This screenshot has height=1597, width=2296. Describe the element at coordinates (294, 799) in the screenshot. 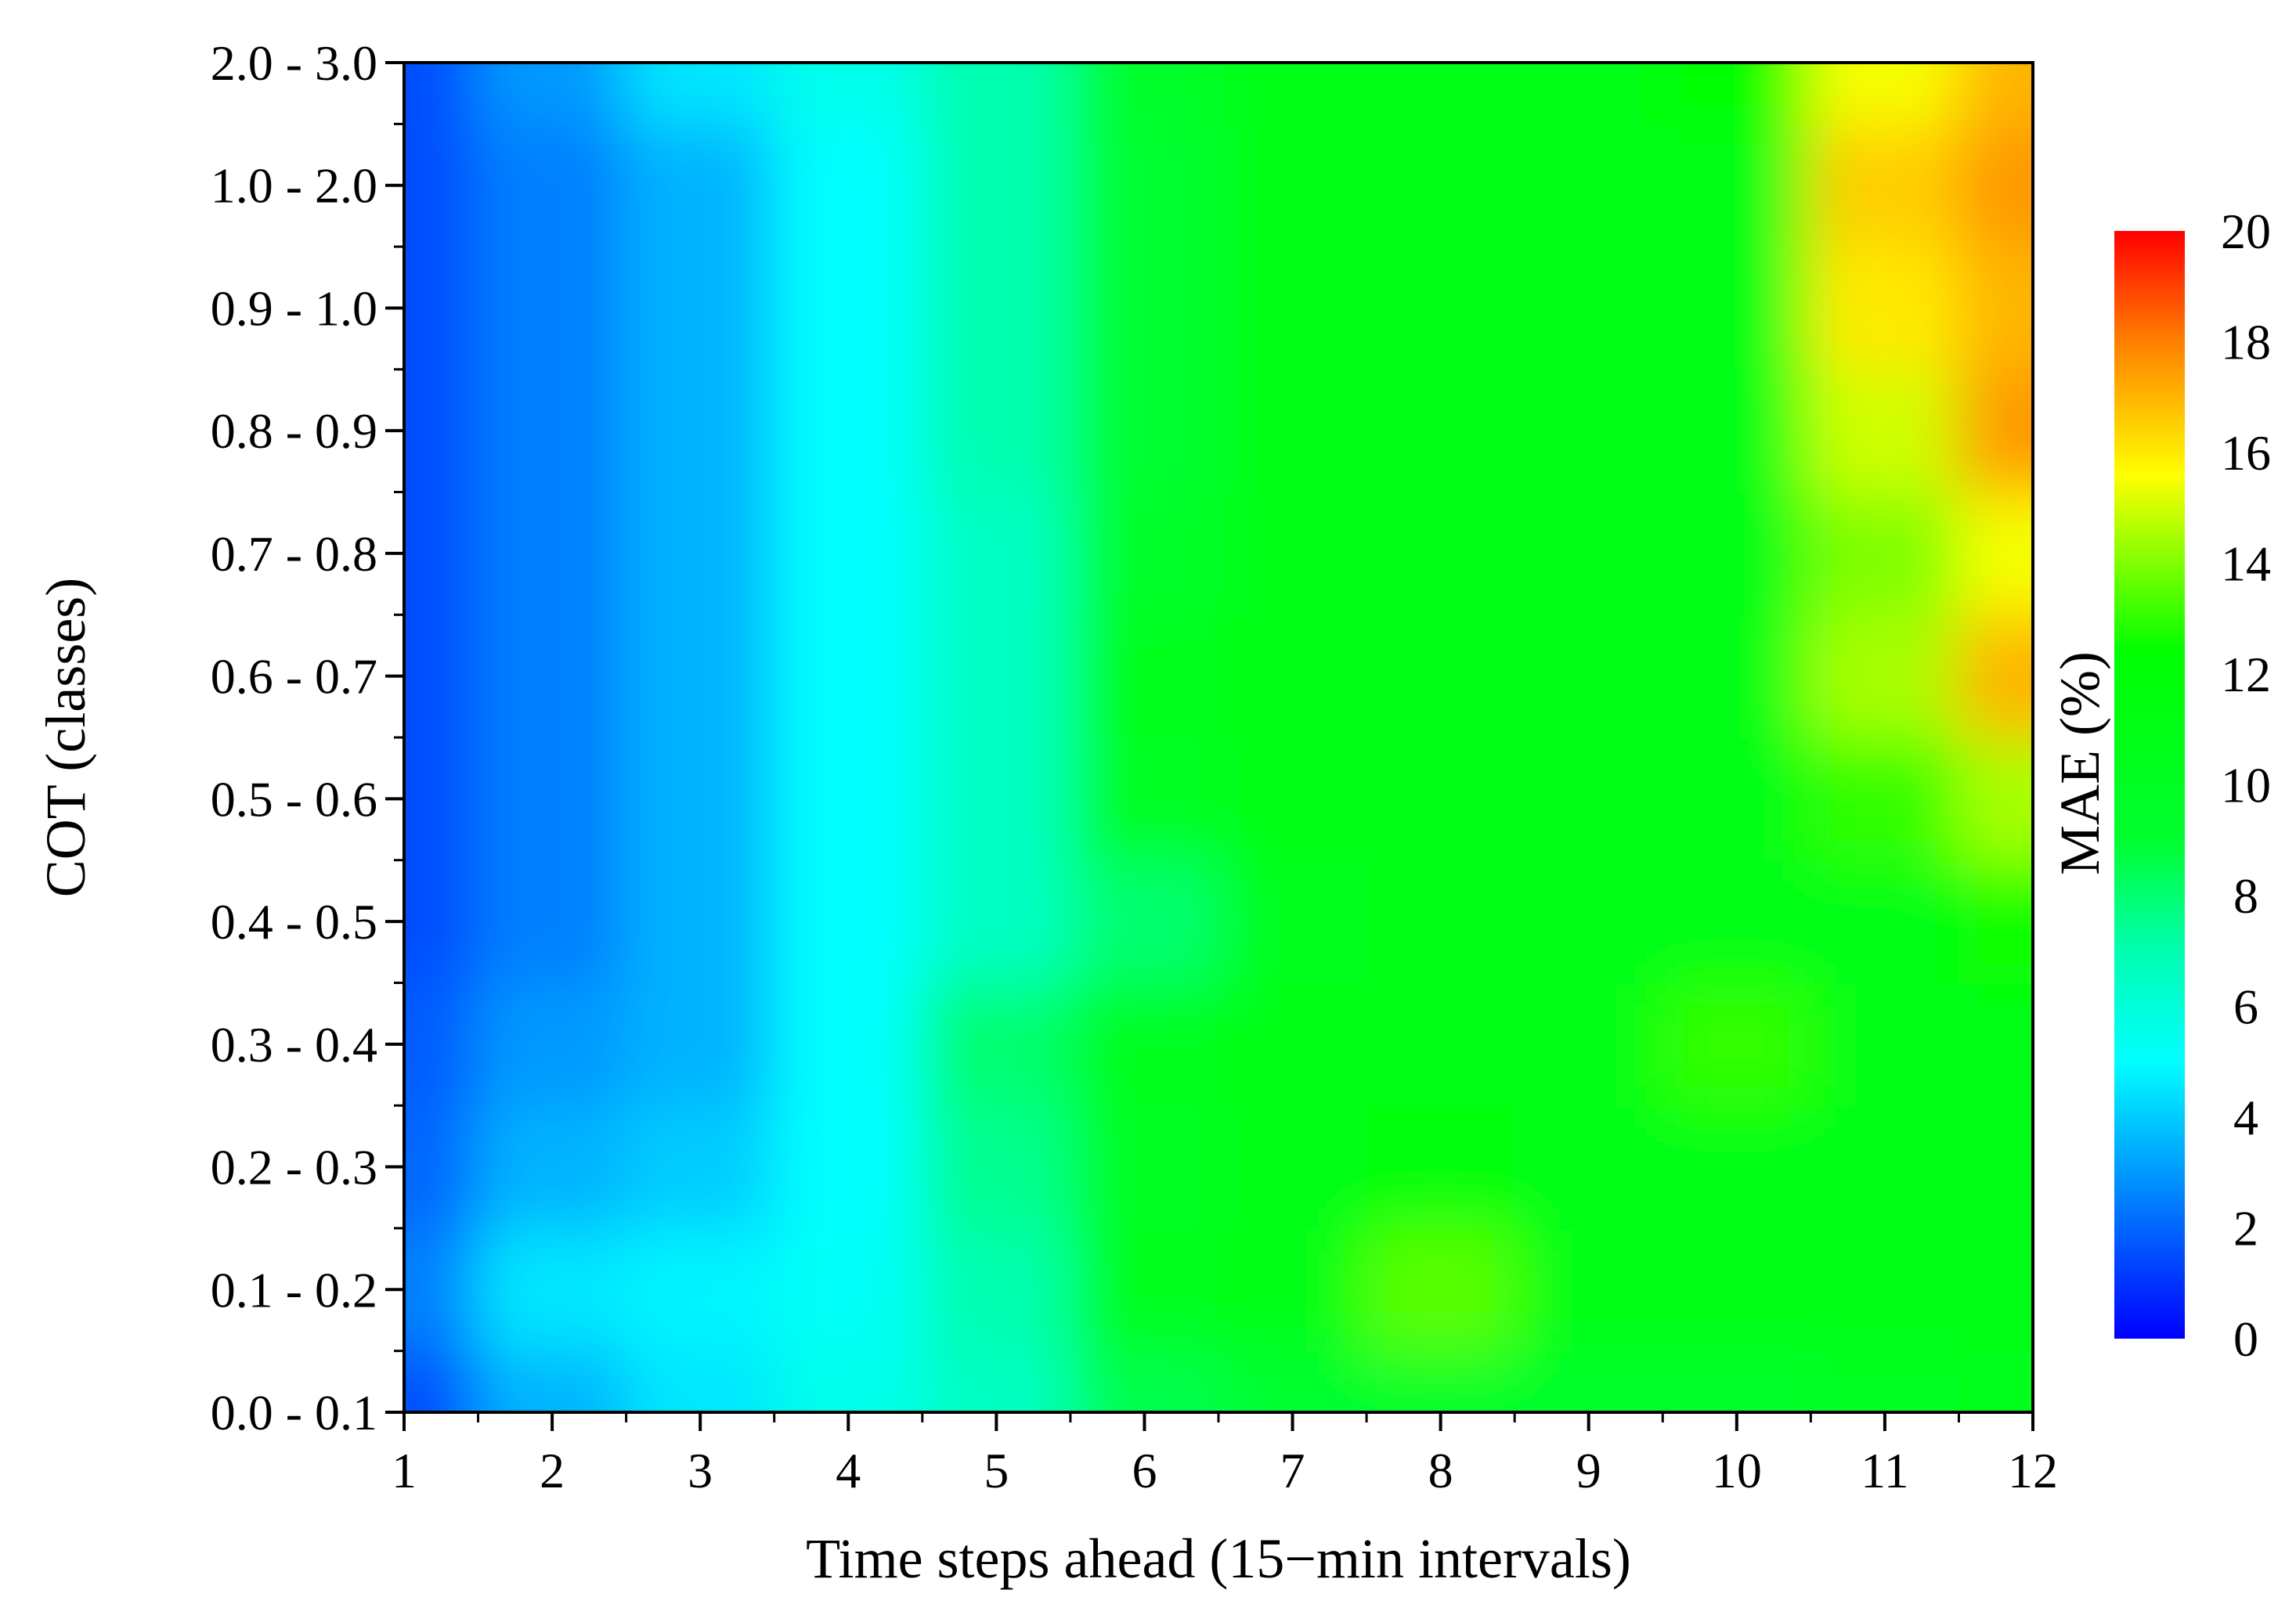

I see `y-tick-label: 0.5 - 0.6` at that location.